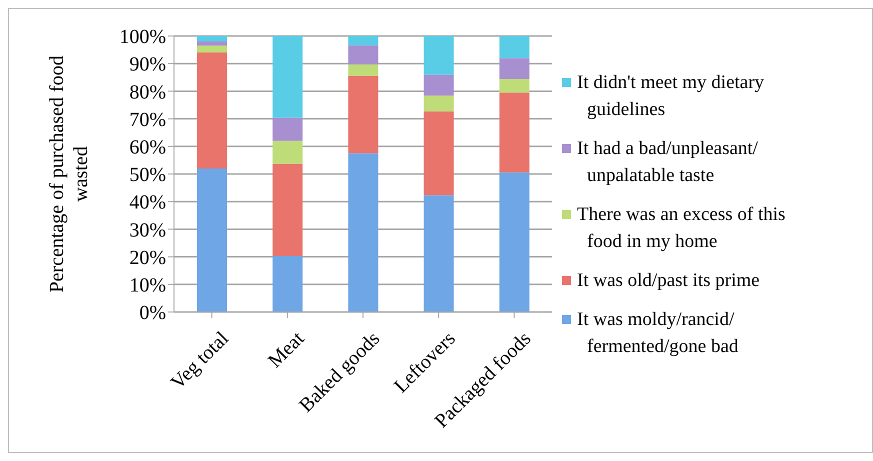  I want to click on legend-label: It had a bad/unpleasant/ unpalatable taste, so click(667, 162).